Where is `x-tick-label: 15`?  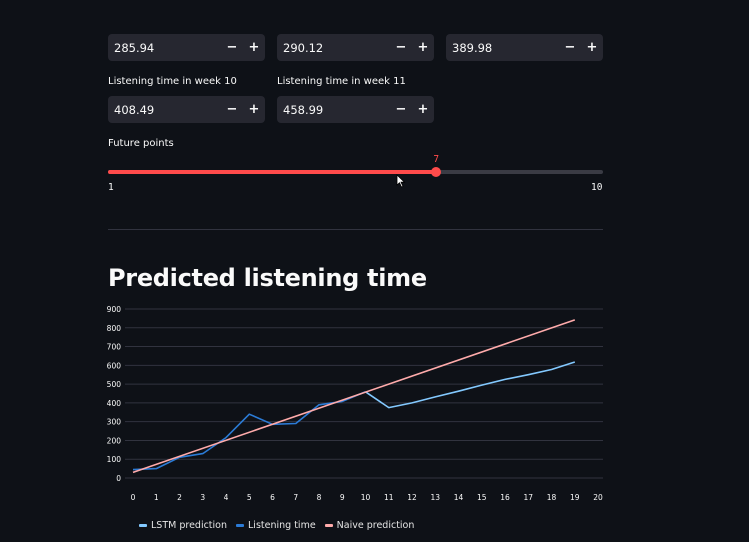 x-tick-label: 15 is located at coordinates (482, 497).